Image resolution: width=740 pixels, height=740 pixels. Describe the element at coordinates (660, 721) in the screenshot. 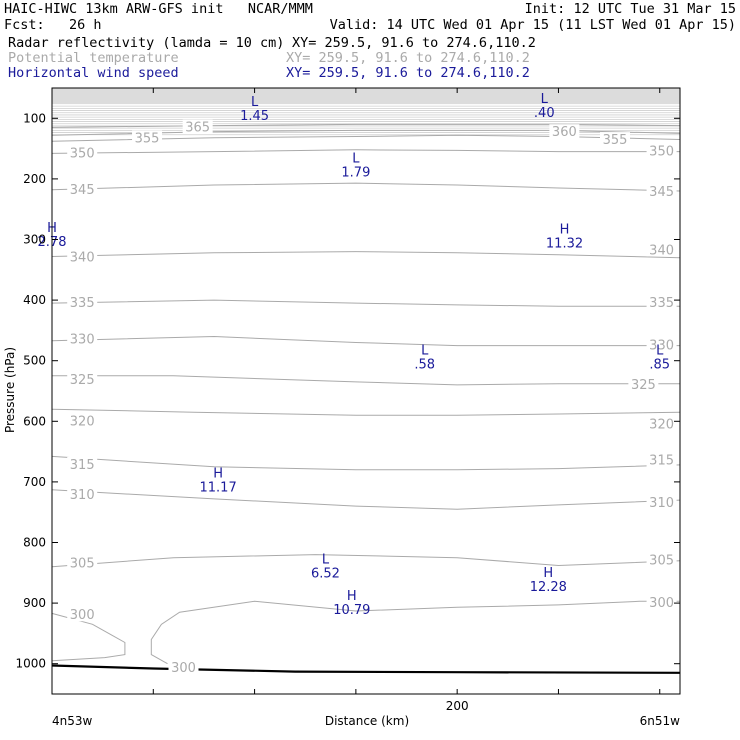

I see `x-right-label: 6n51w` at that location.